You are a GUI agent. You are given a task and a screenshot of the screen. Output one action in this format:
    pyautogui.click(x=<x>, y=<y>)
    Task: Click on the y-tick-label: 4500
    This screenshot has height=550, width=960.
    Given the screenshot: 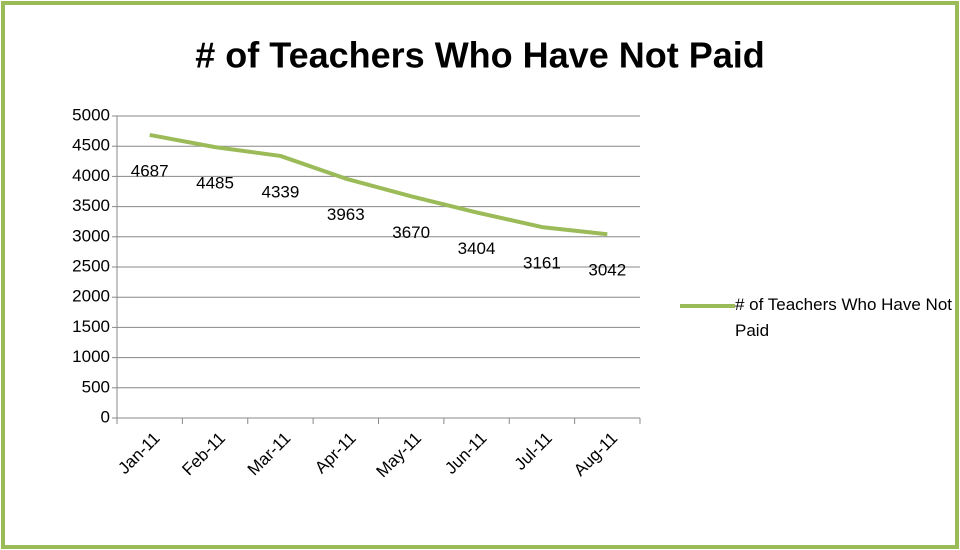 What is the action you would take?
    pyautogui.click(x=91, y=145)
    